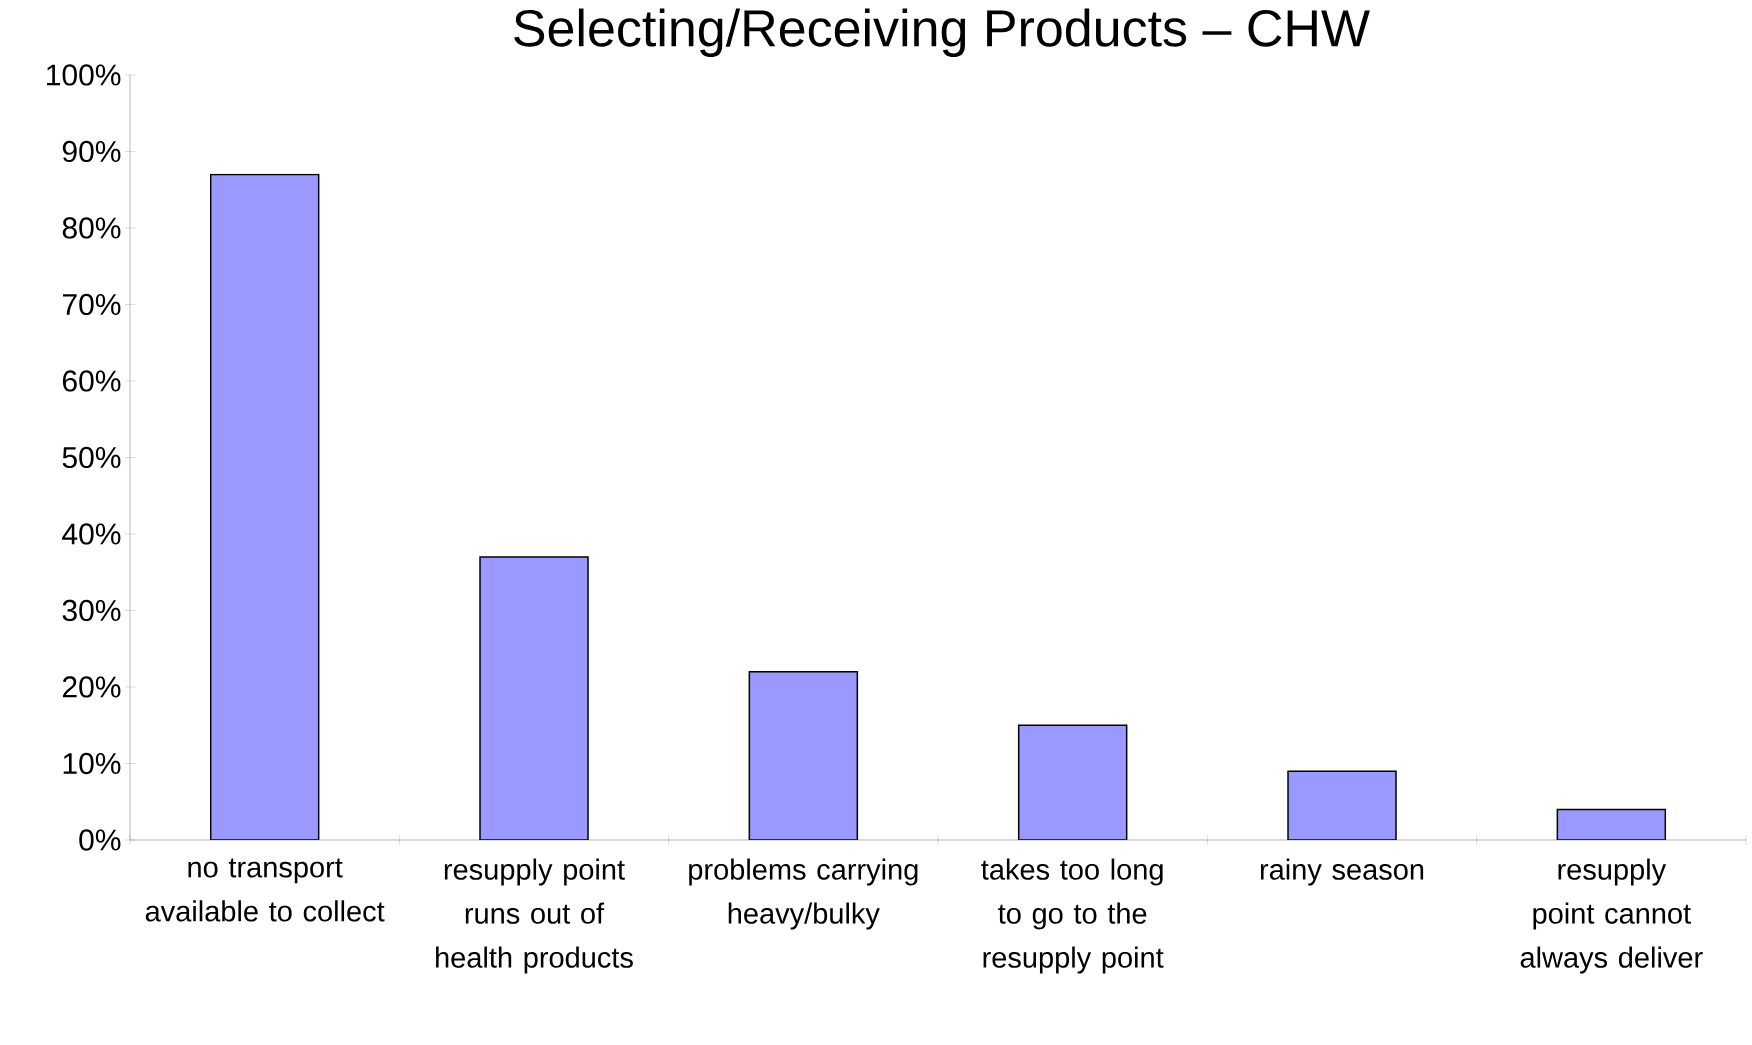  What do you see at coordinates (1611, 916) in the screenshot?
I see `x-tick-label: resupply point cannot always deliver` at bounding box center [1611, 916].